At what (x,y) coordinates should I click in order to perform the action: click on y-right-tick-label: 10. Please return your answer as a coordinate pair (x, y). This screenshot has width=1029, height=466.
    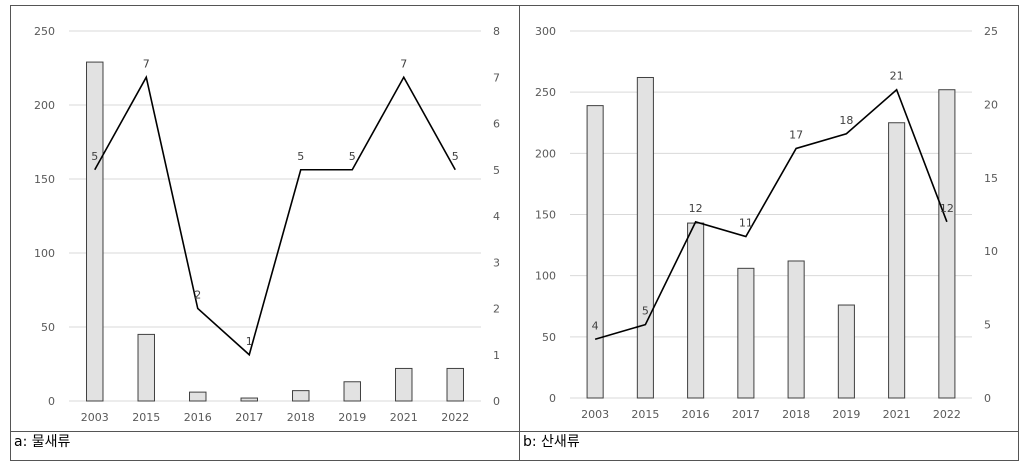
    Looking at the image, I should click on (991, 251).